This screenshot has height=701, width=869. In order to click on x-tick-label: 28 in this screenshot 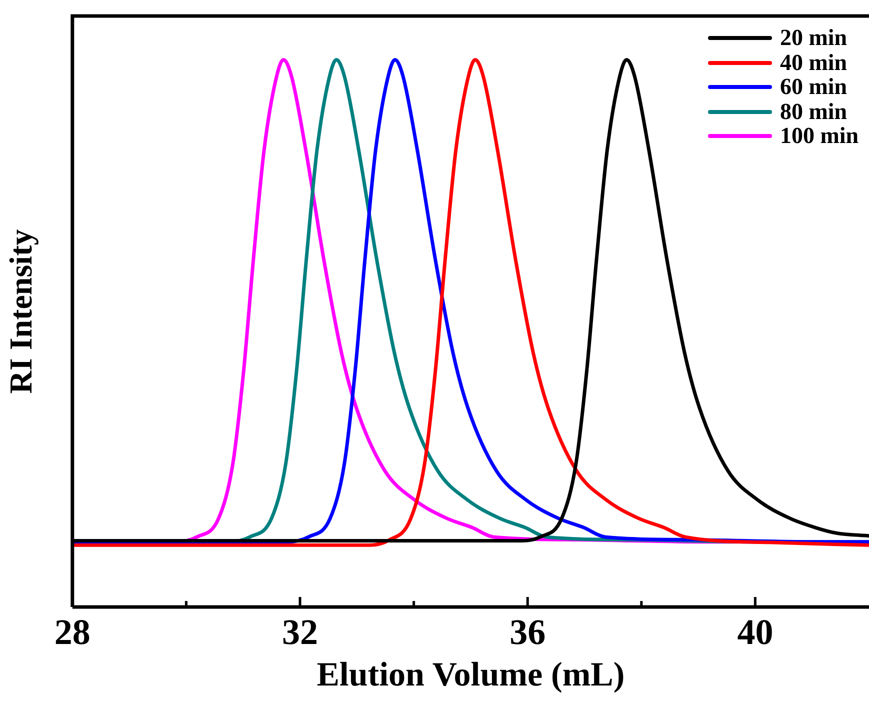, I will do `click(72, 632)`.